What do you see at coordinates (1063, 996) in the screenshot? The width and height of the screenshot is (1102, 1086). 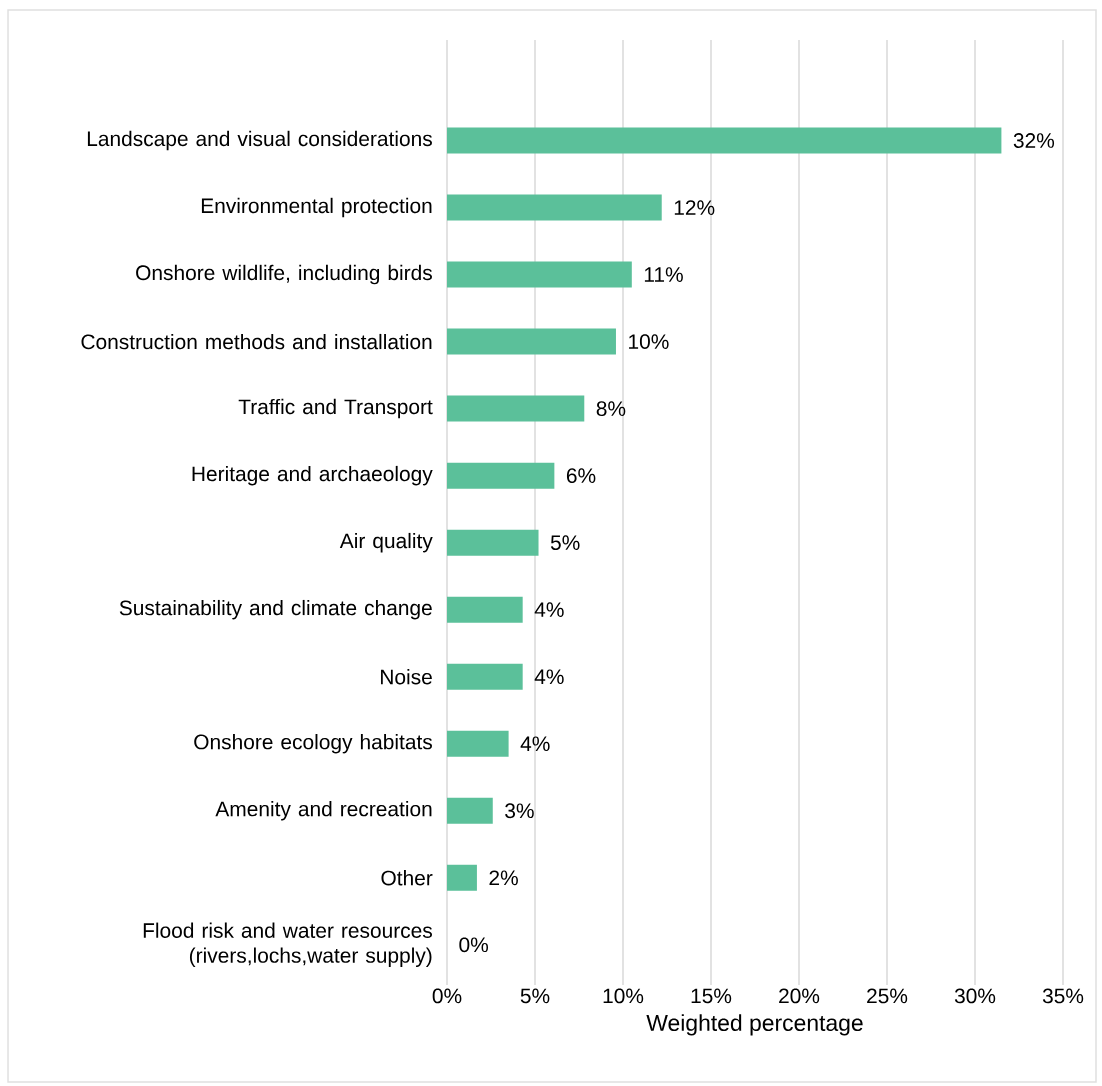 I see `x-tick-label: 35%` at bounding box center [1063, 996].